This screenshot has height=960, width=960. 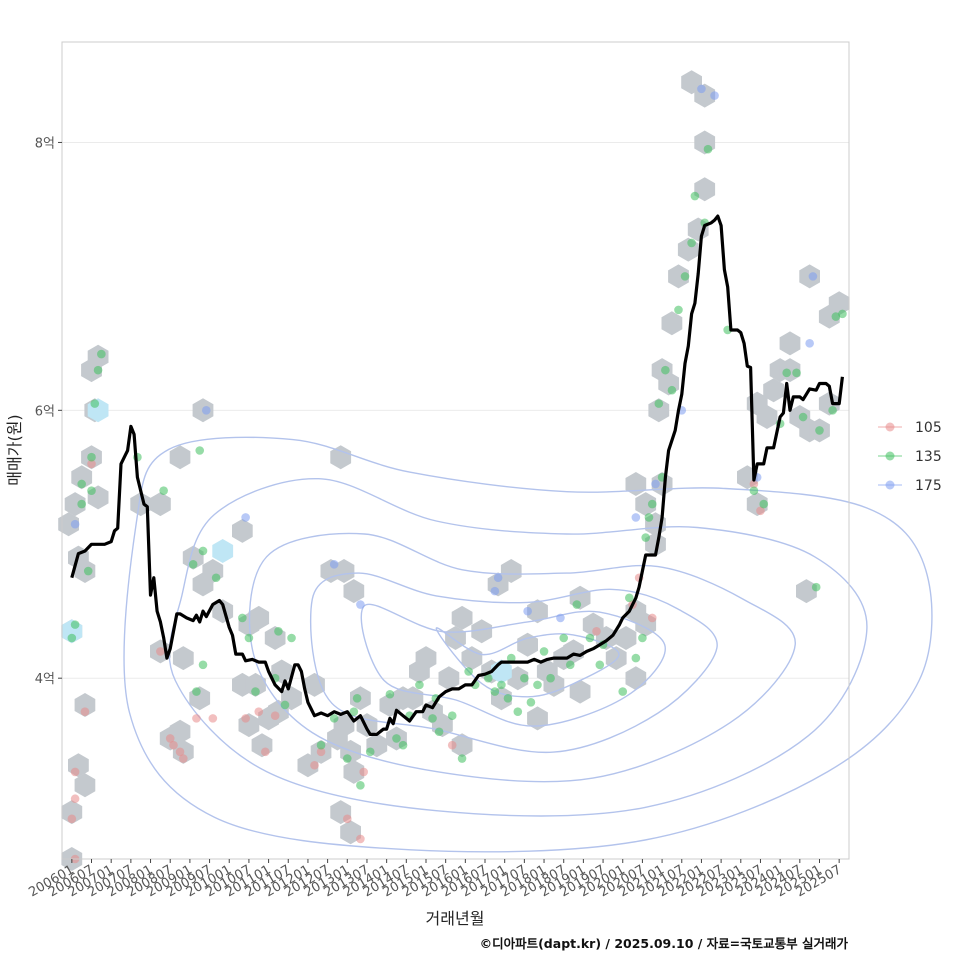 I want to click on legend-label: 175, so click(x=928, y=486).